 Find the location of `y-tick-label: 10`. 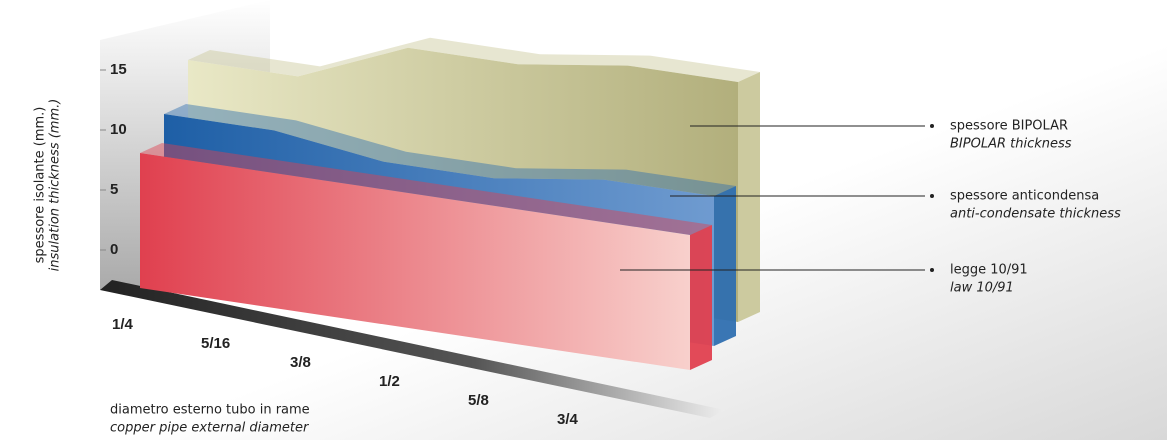

y-tick-label: 10 is located at coordinates (118, 129).